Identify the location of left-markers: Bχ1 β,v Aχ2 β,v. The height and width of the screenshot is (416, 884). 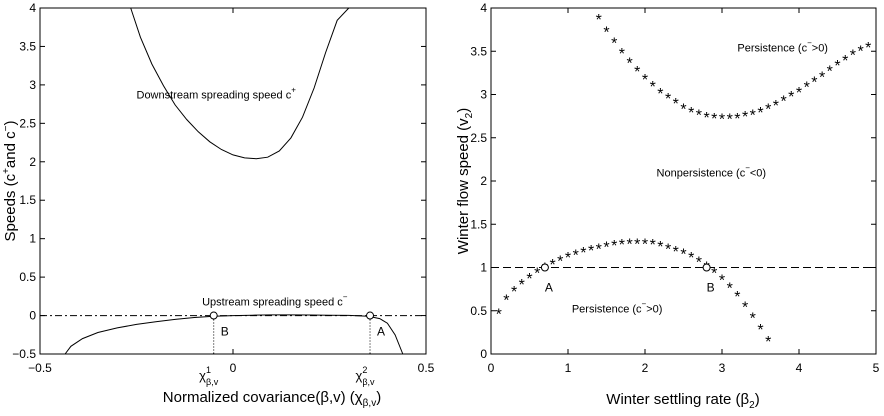
(292, 349).